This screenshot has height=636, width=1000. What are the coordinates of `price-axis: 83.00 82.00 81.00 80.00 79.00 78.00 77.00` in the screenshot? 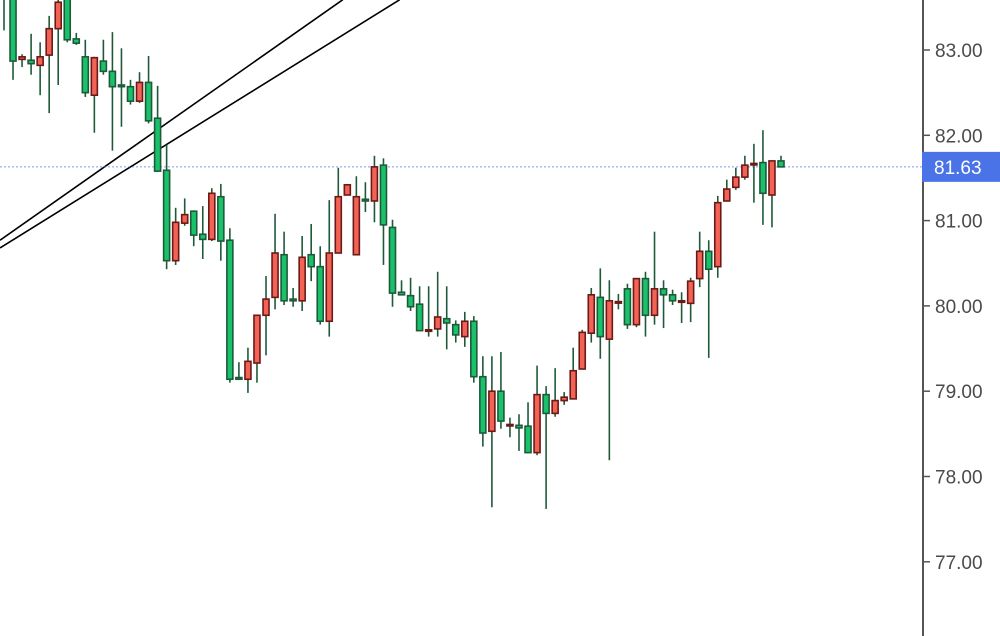 It's located at (953, 307).